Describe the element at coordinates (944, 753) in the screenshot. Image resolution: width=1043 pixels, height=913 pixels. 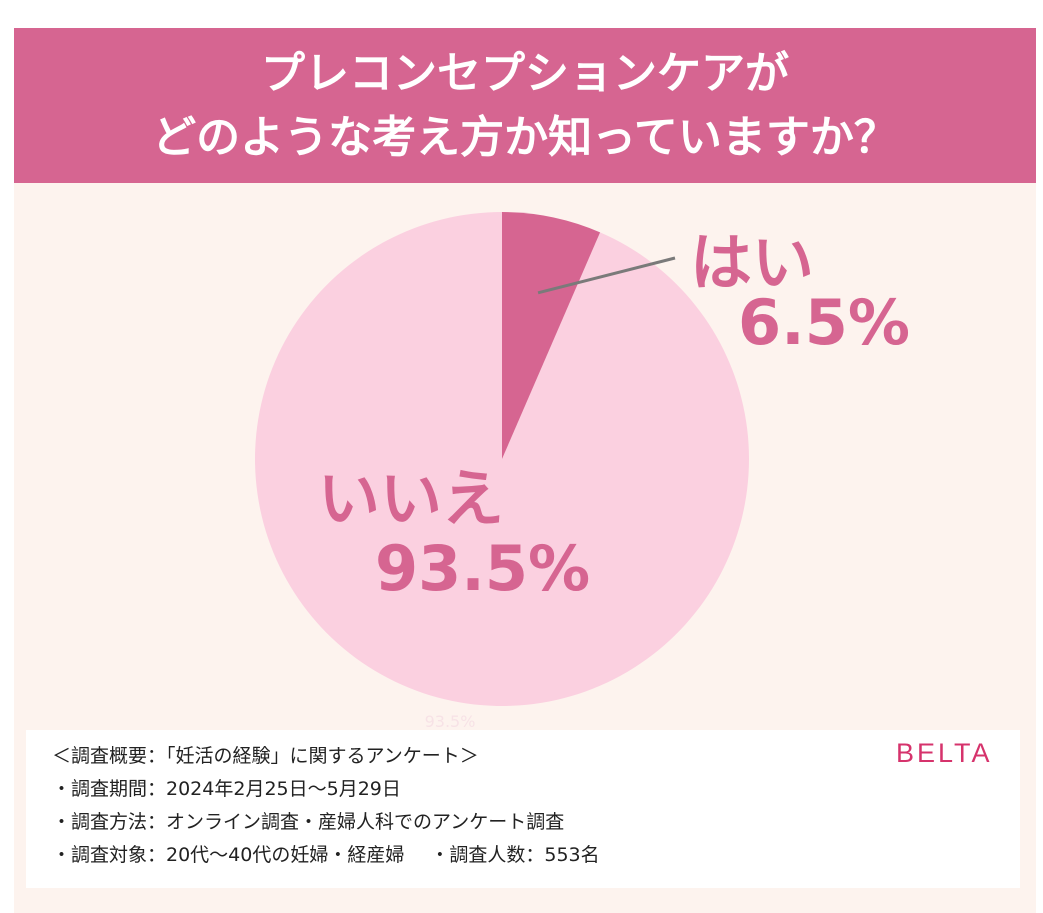
I see `brand-logo: BELTA` at that location.